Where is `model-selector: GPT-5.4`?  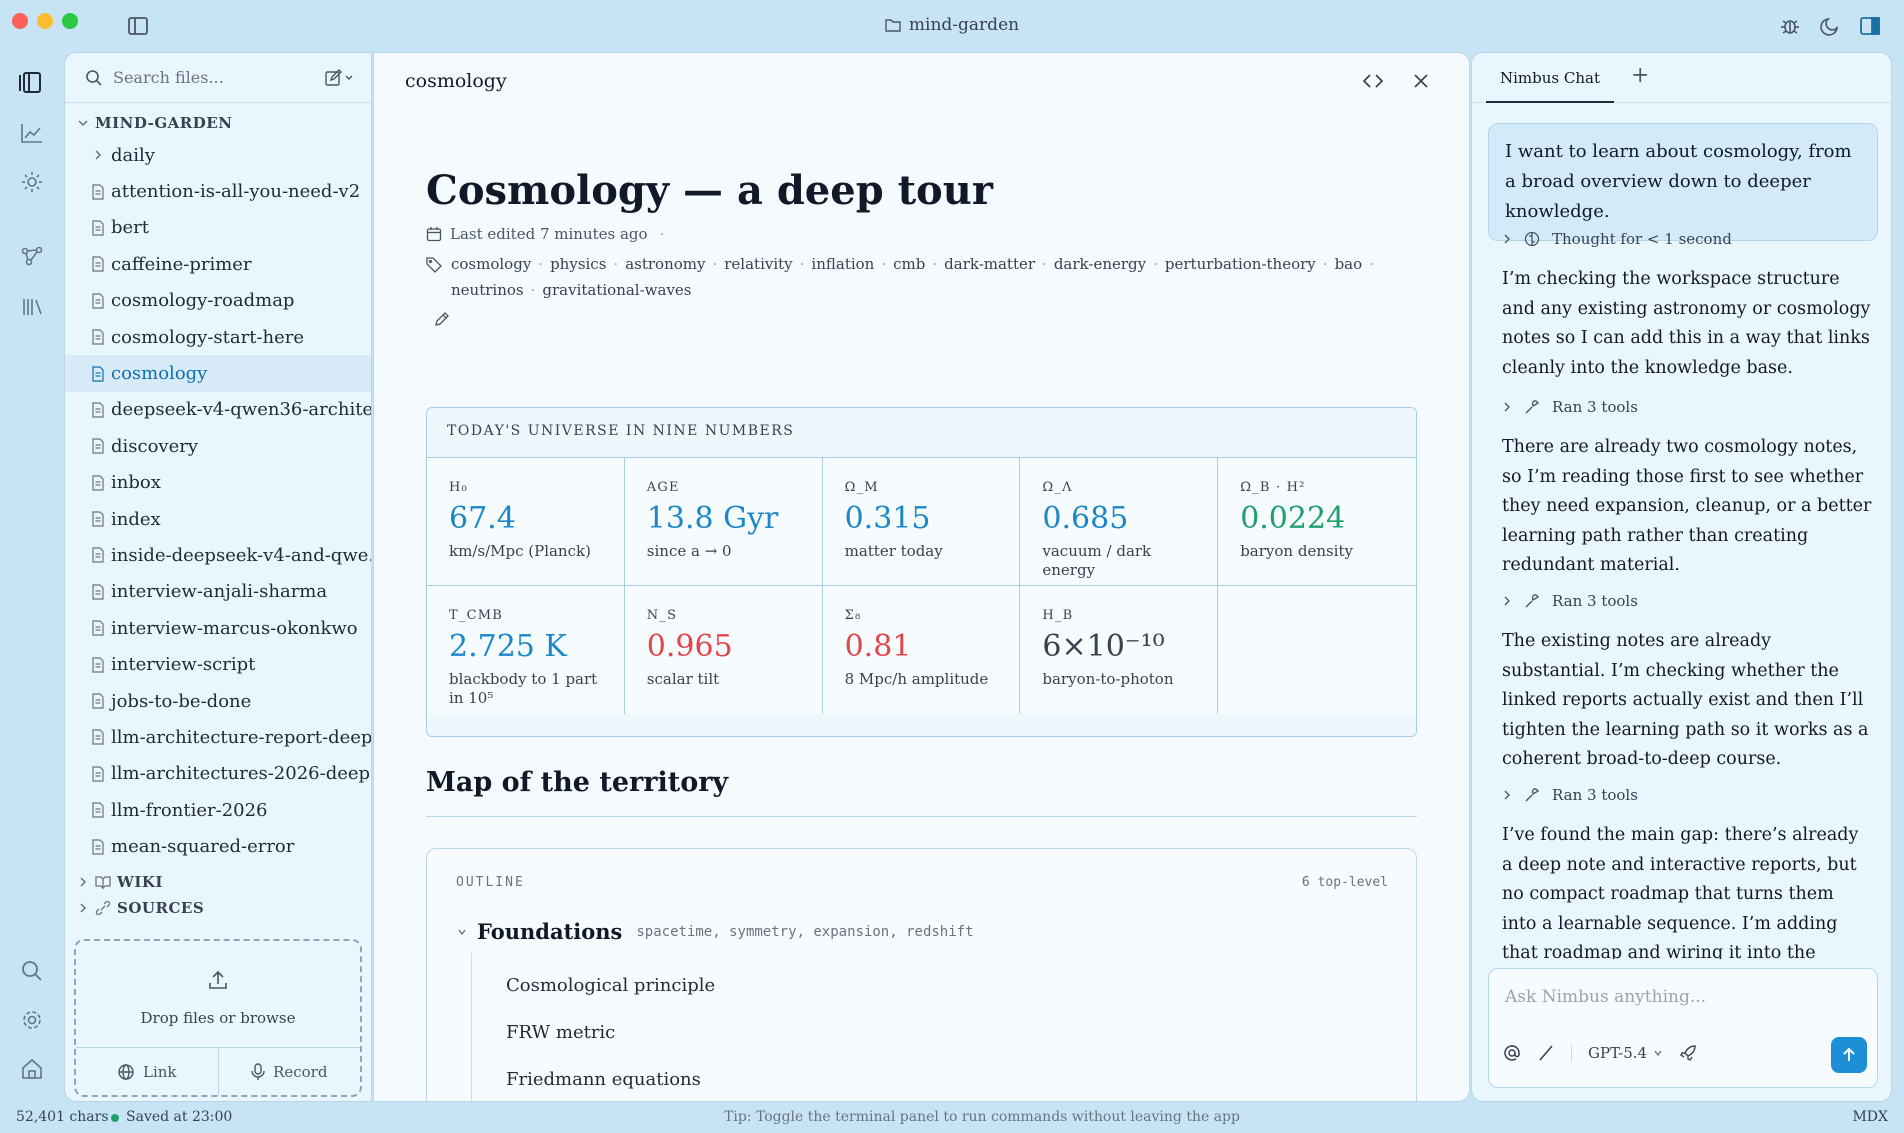
model-selector: GPT-5.4 is located at coordinates (1625, 1053).